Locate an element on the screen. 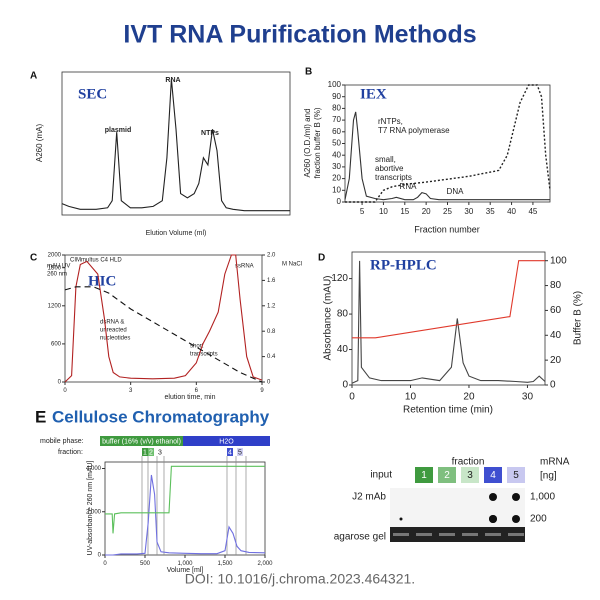 This screenshot has width=600, height=600. x-tick-label: 35 is located at coordinates (490, 211).